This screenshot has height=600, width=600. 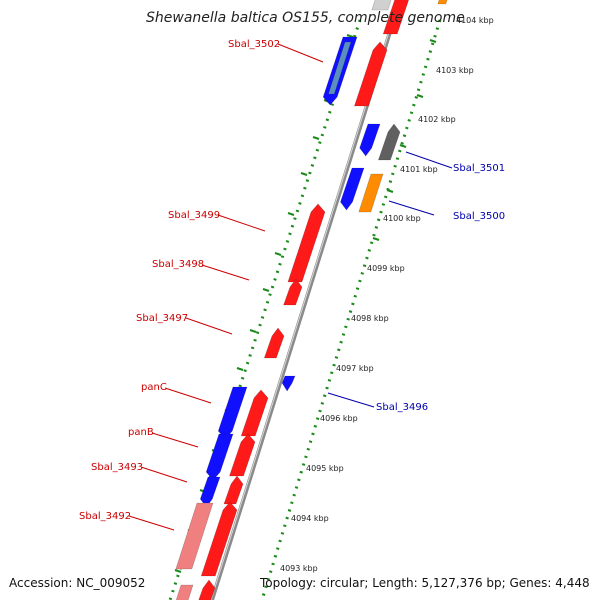 What do you see at coordinates (479, 168) in the screenshot?
I see `gene-label: Sbal_3501` at bounding box center [479, 168].